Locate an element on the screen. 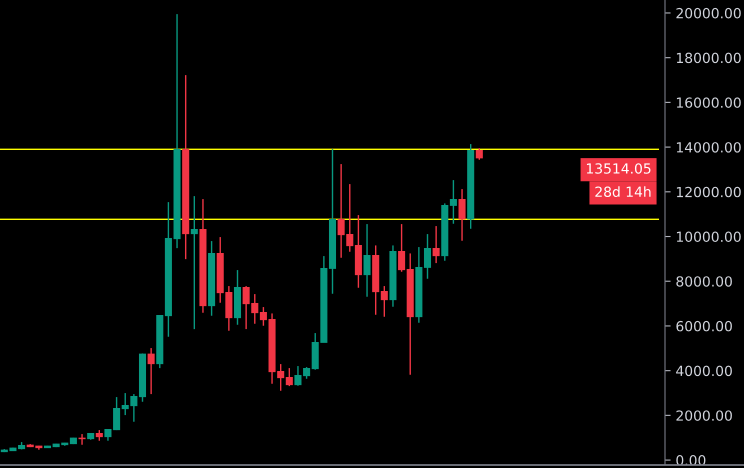  y-tick-label: 10000.00 is located at coordinates (708, 236).